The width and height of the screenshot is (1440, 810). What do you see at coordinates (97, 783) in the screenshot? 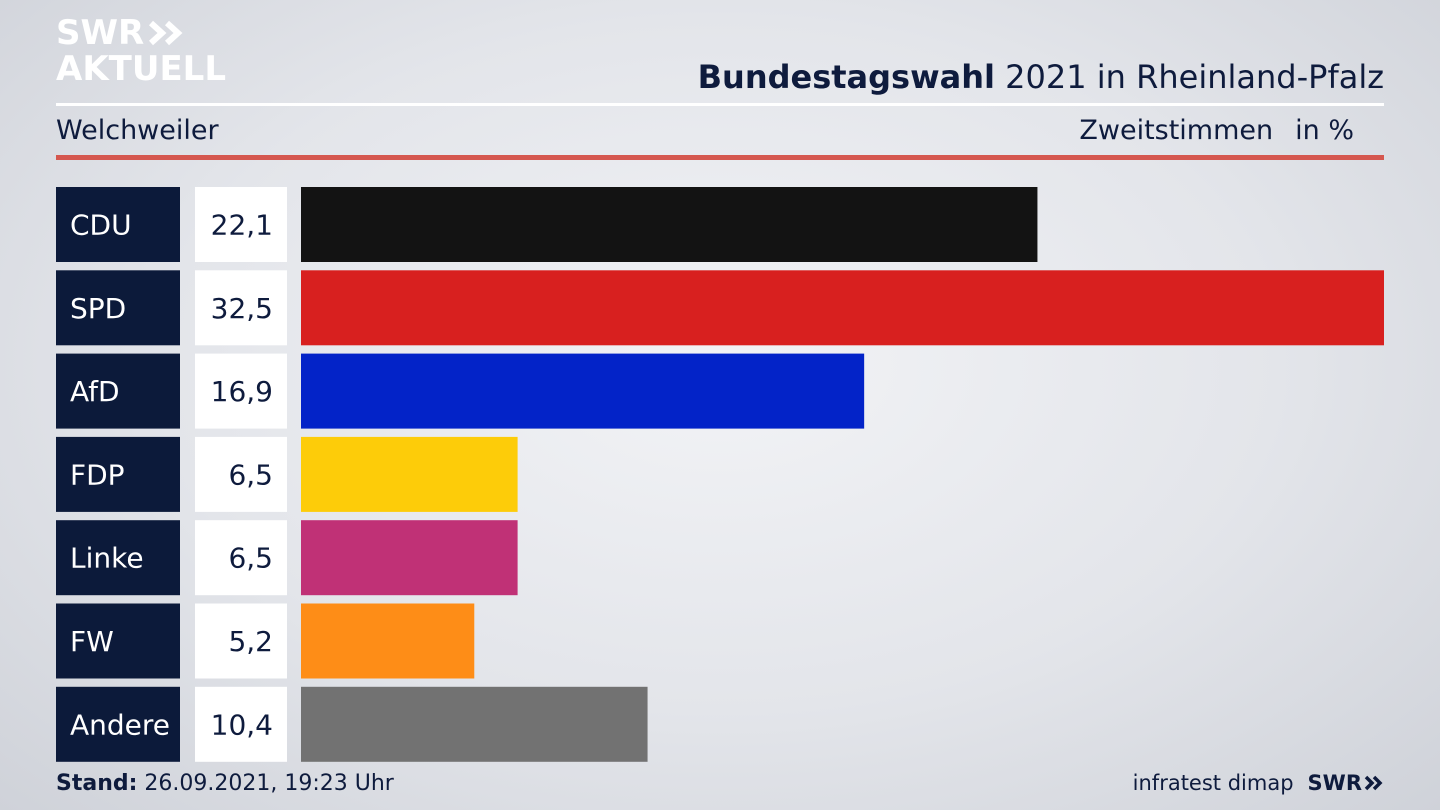
I see `stand-label: Stand:` at bounding box center [97, 783].